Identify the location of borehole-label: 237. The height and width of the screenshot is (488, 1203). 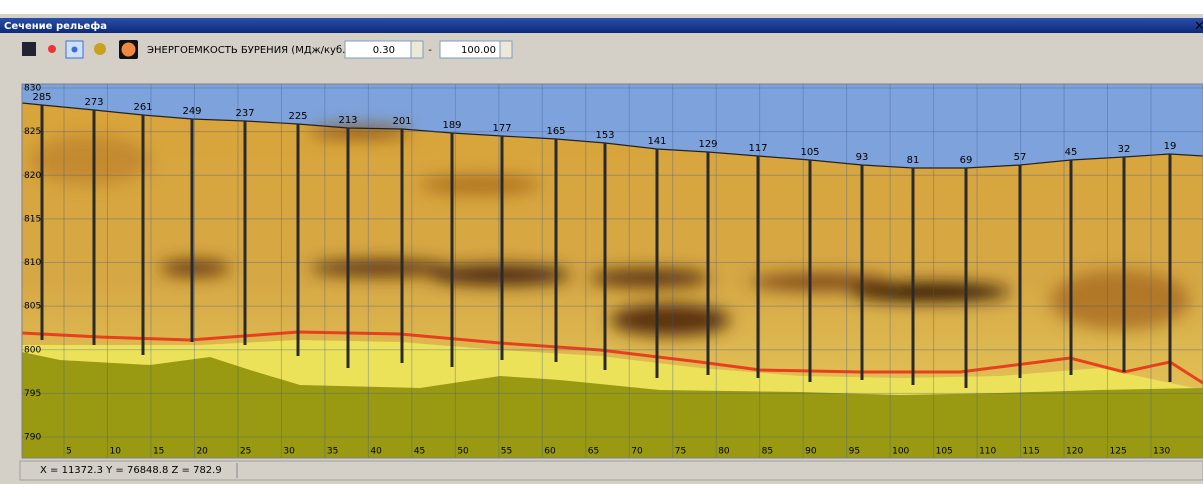
(244, 113).